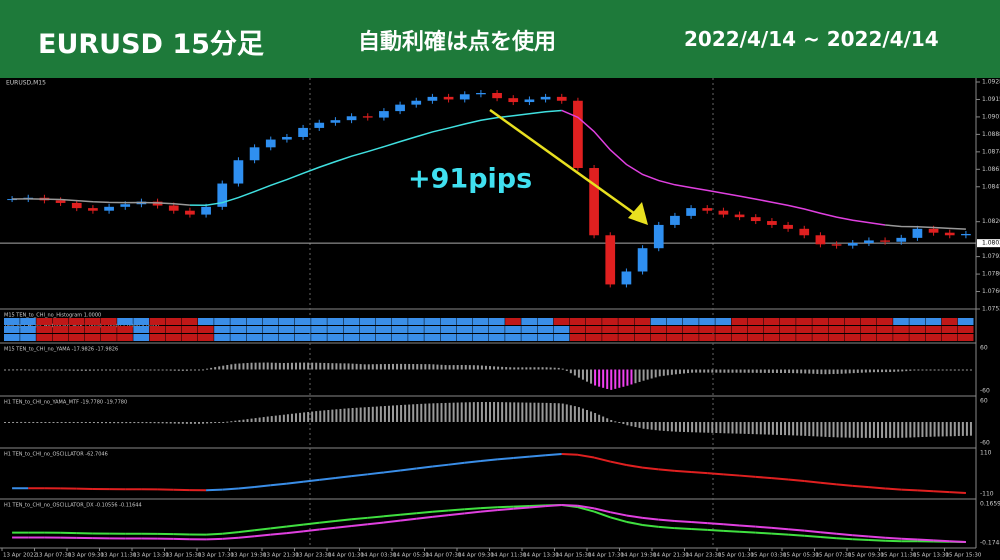 The image size is (1000, 560). I want to click on current-price-label: 1.08039, so click(991, 243).